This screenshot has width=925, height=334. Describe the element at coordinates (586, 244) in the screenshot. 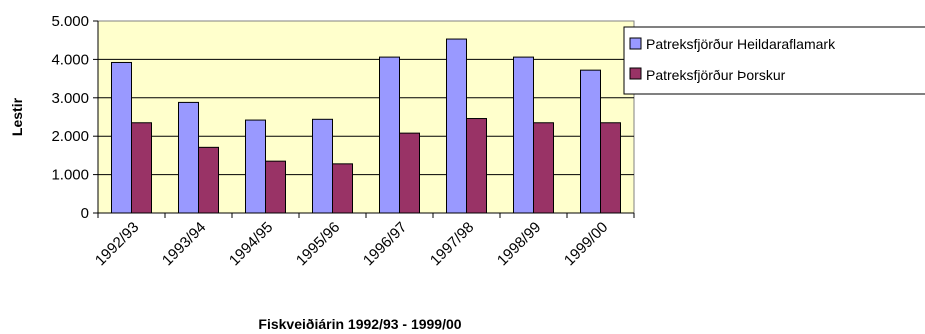

I see `x-tick-label: 1999/00` at that location.